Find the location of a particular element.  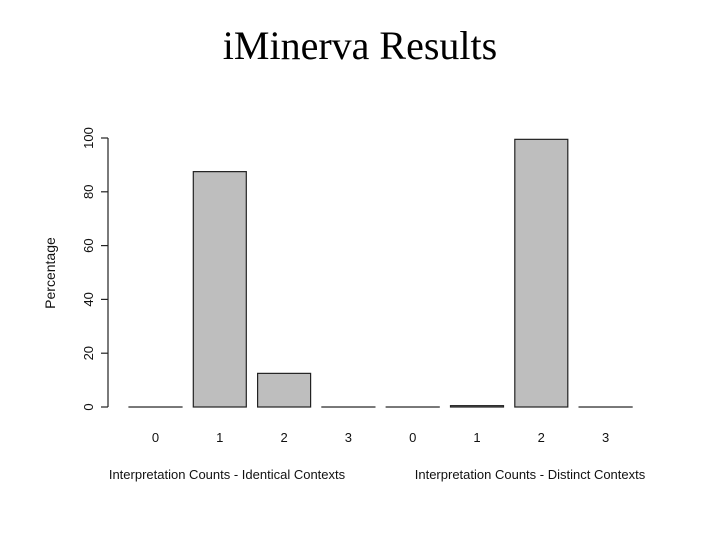

bar-group1-cat2 is located at coordinates (541, 273).